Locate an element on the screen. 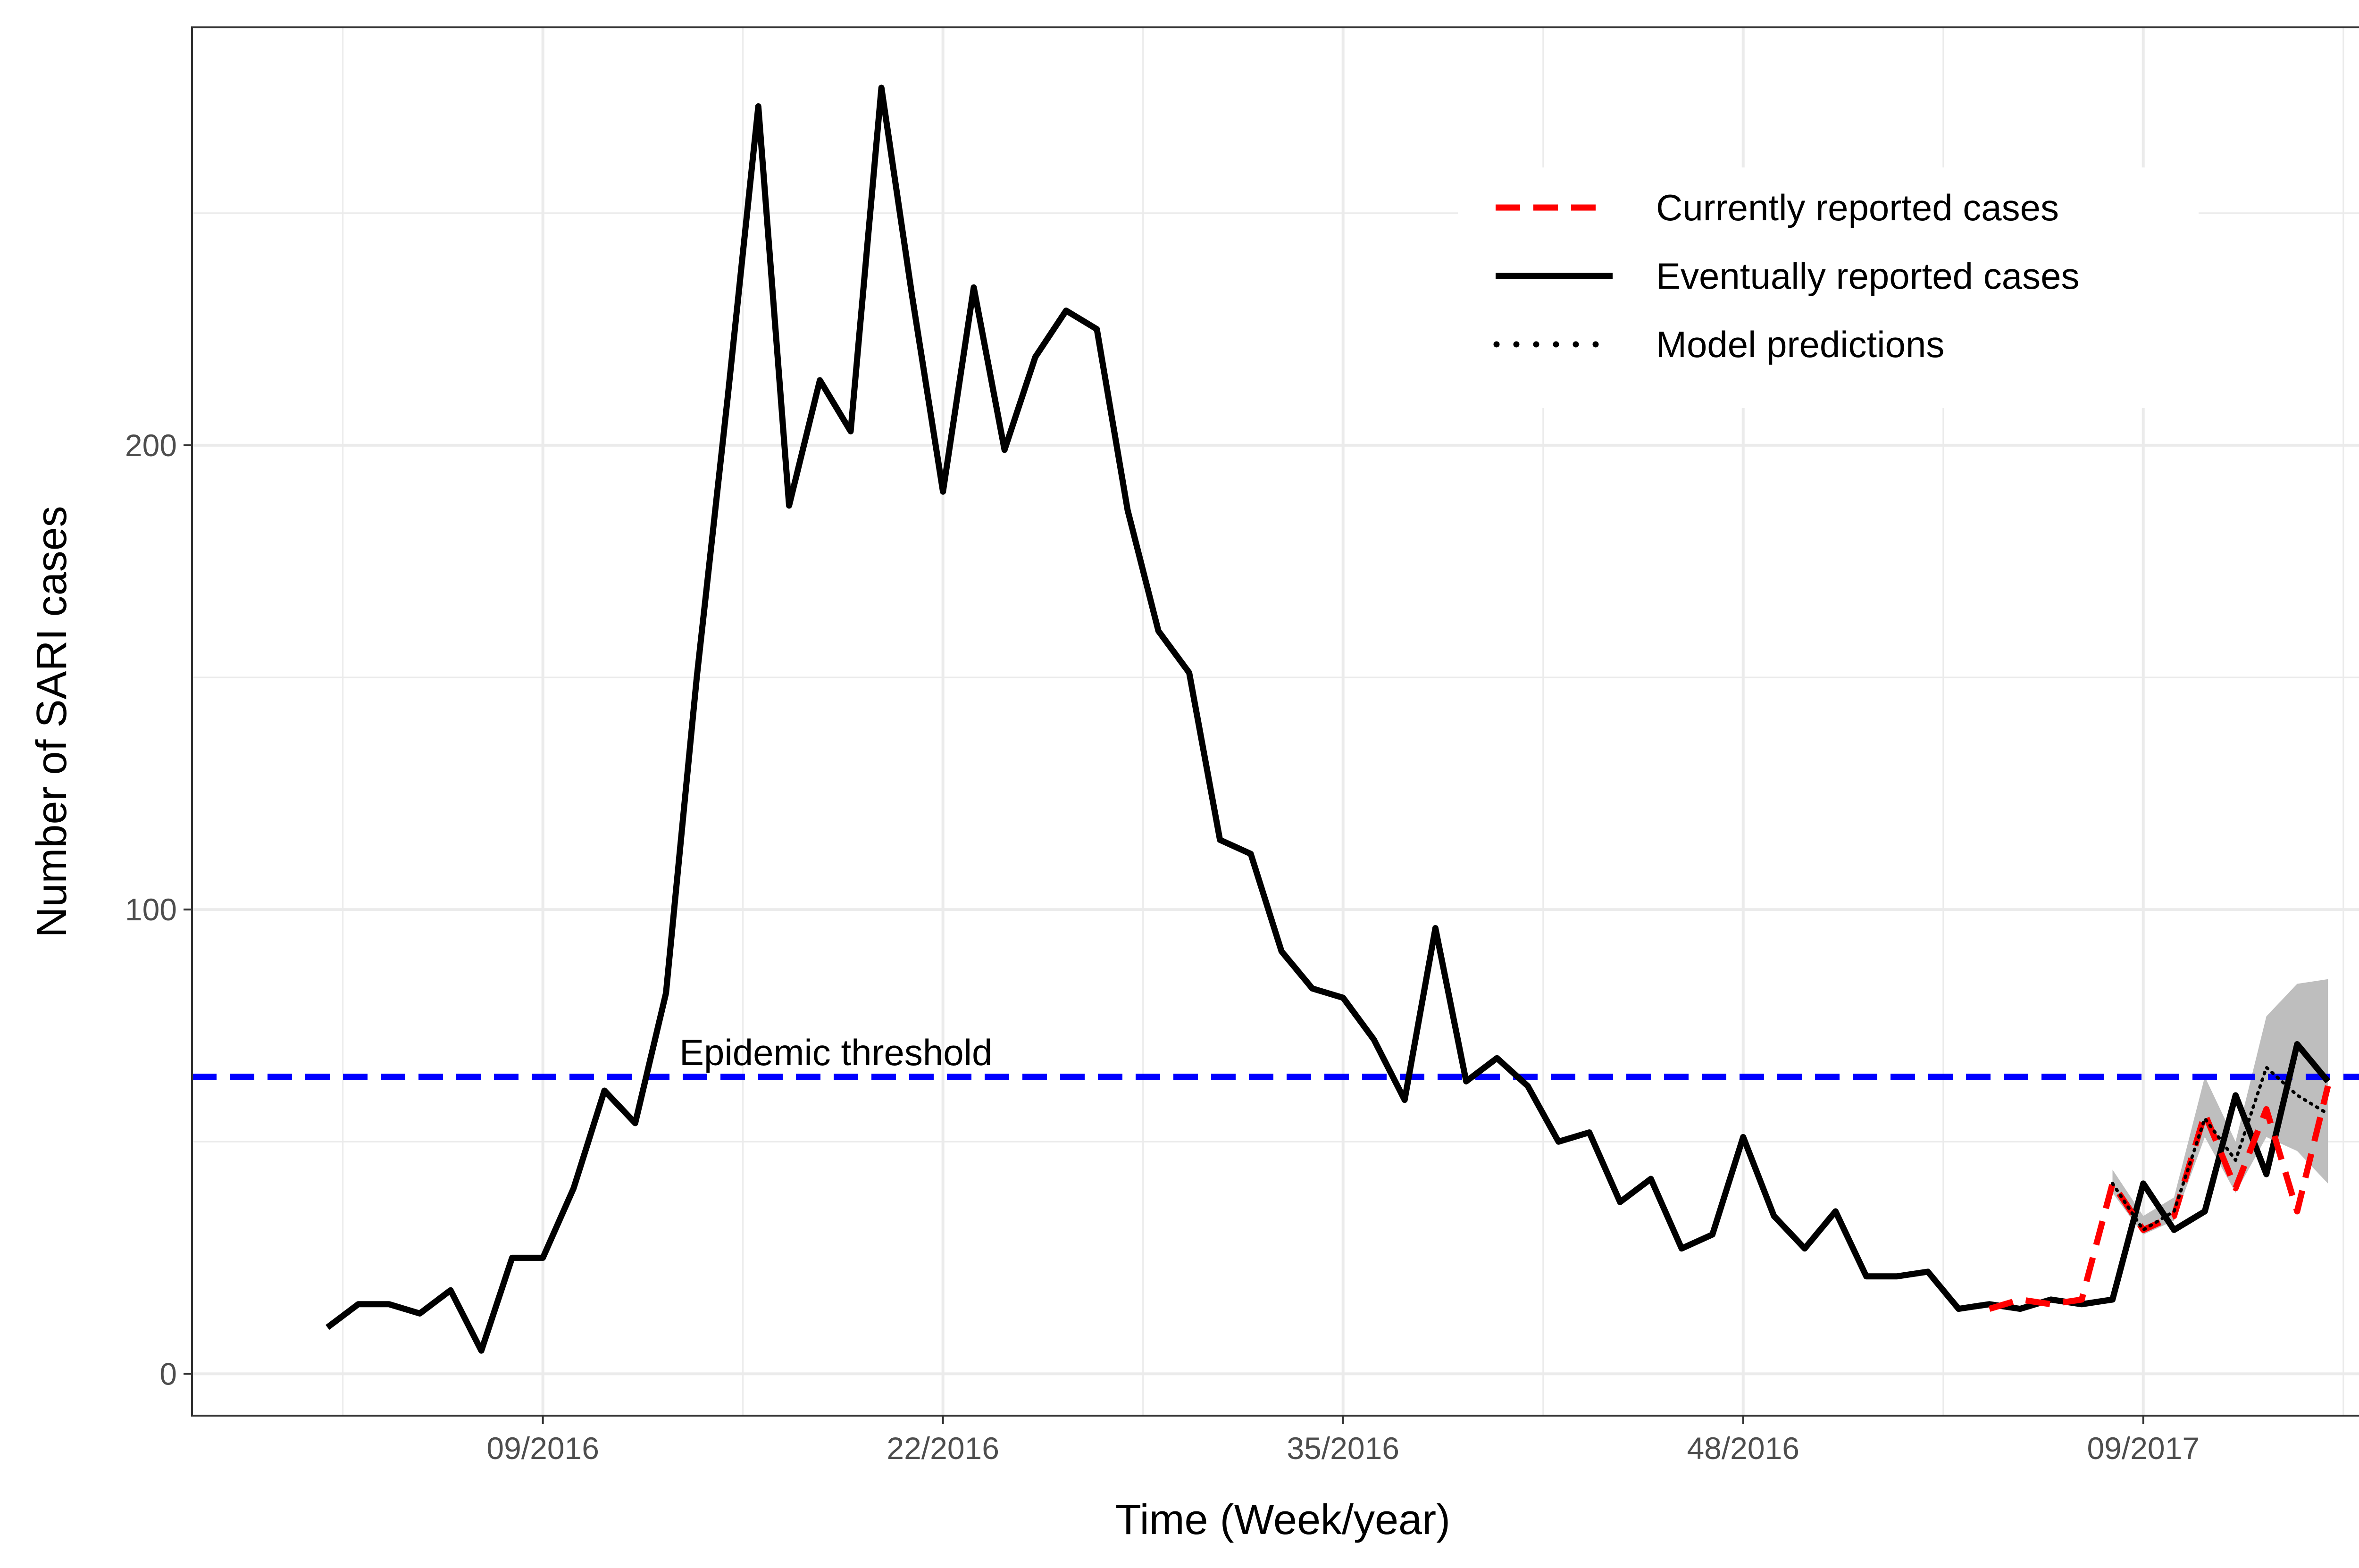 The width and height of the screenshot is (2359, 1568). prediction-interval-band is located at coordinates (2220, 1107).